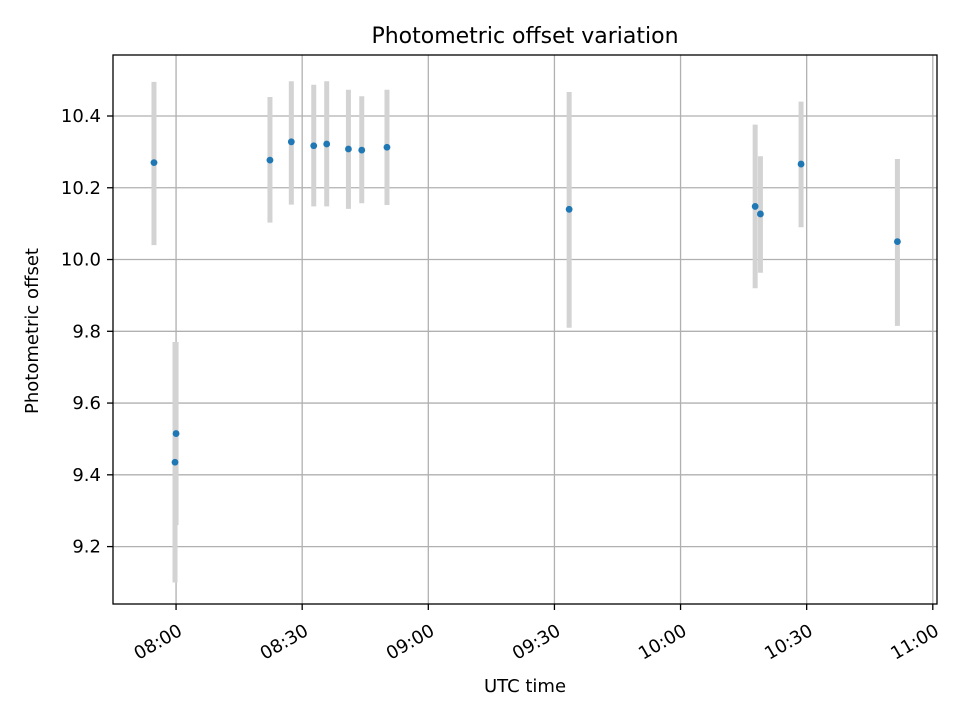 This screenshot has height=720, width=960. Describe the element at coordinates (81, 260) in the screenshot. I see `y-tick-label: 10.0` at that location.